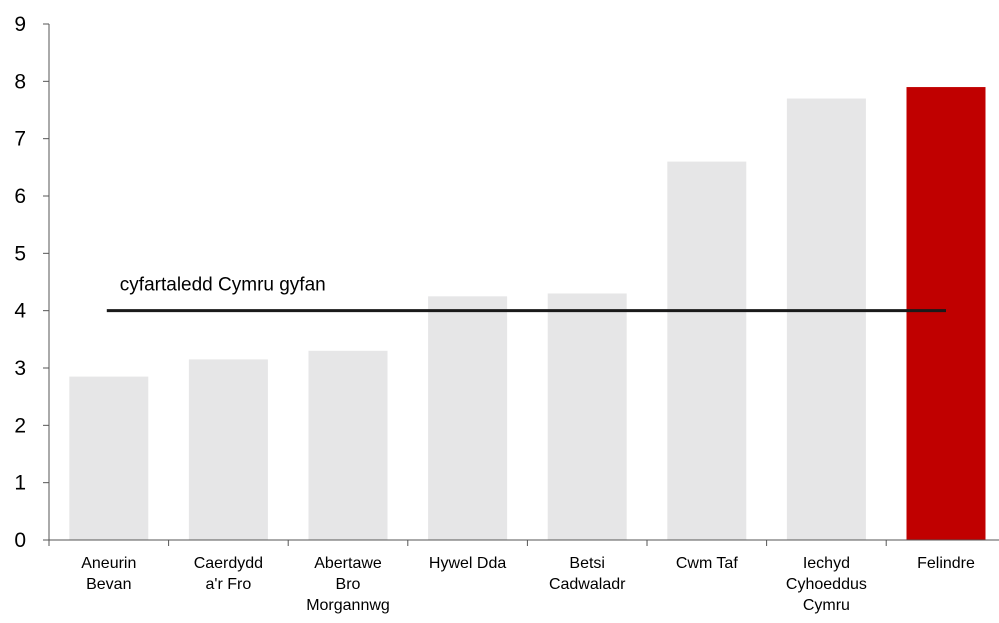  Describe the element at coordinates (587, 574) in the screenshot. I see `x-tick-label: Betsi Cadwaladr` at that location.